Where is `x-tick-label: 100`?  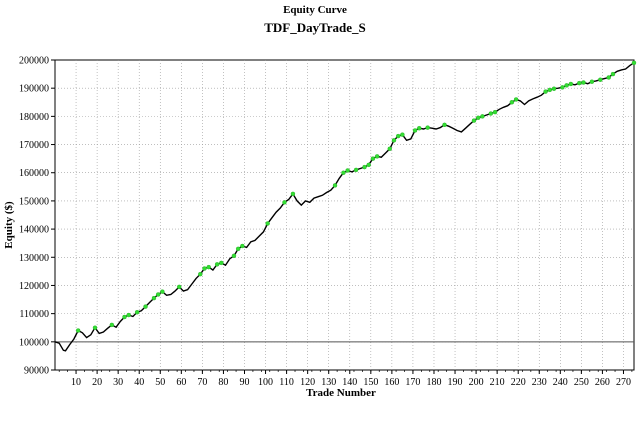 x-tick-label: 100 is located at coordinates (265, 382).